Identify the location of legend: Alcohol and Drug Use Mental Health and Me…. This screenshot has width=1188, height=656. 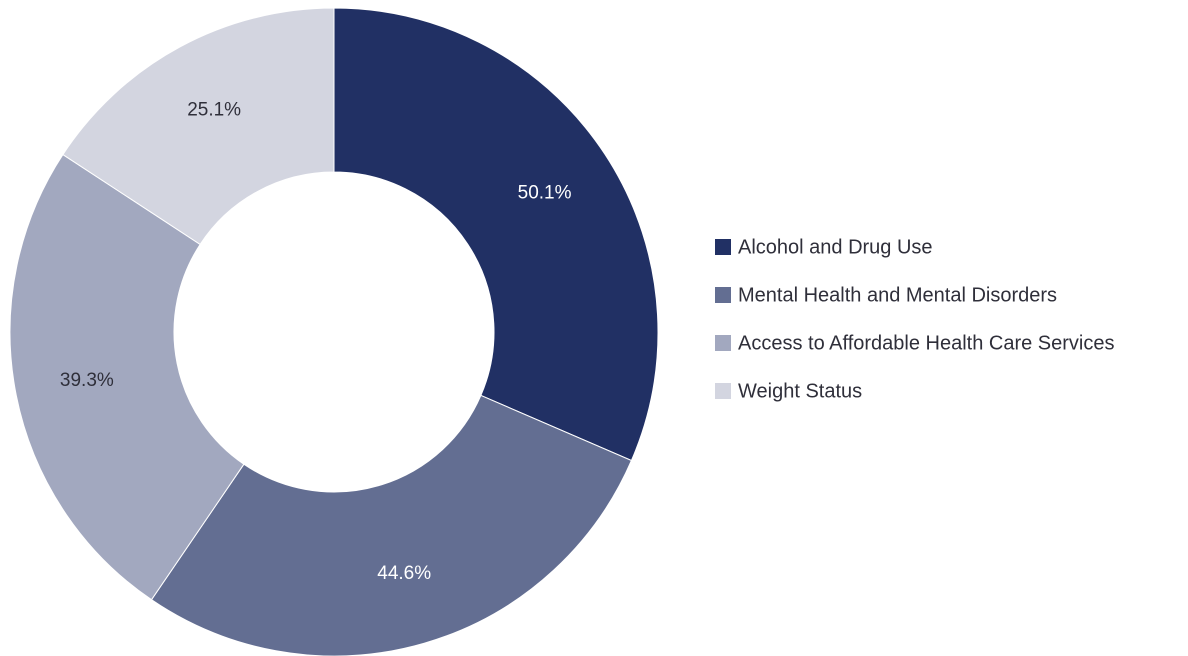
(914, 319).